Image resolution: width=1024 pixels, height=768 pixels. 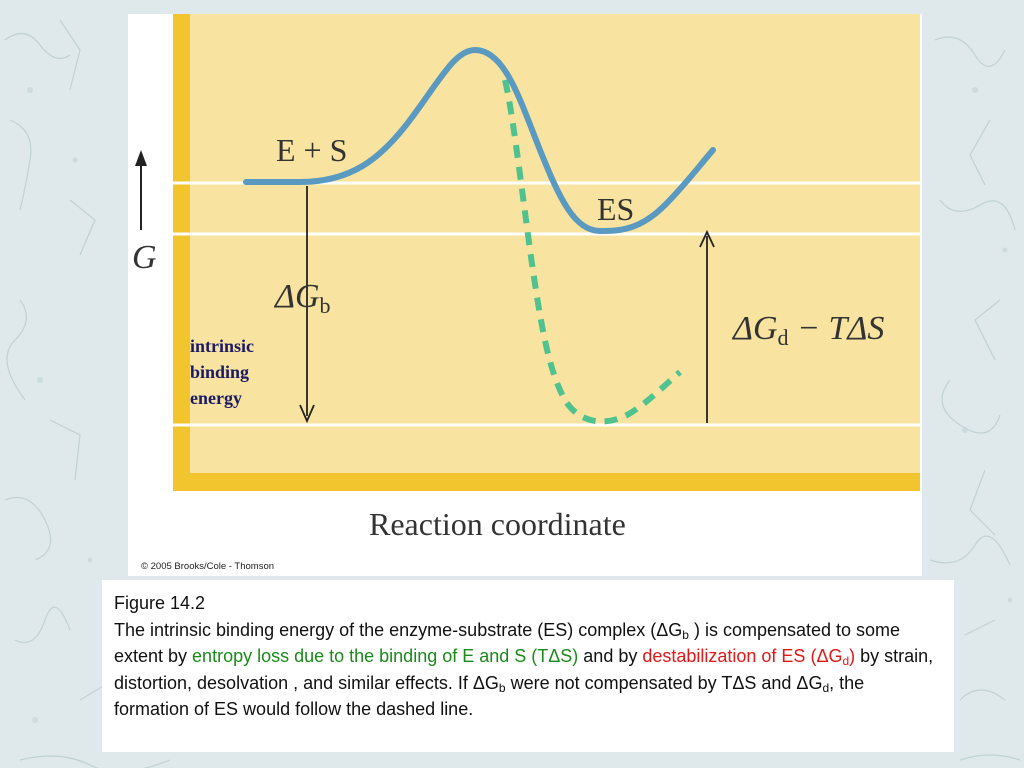 What do you see at coordinates (181, 252) in the screenshot?
I see `y-axis-bar` at bounding box center [181, 252].